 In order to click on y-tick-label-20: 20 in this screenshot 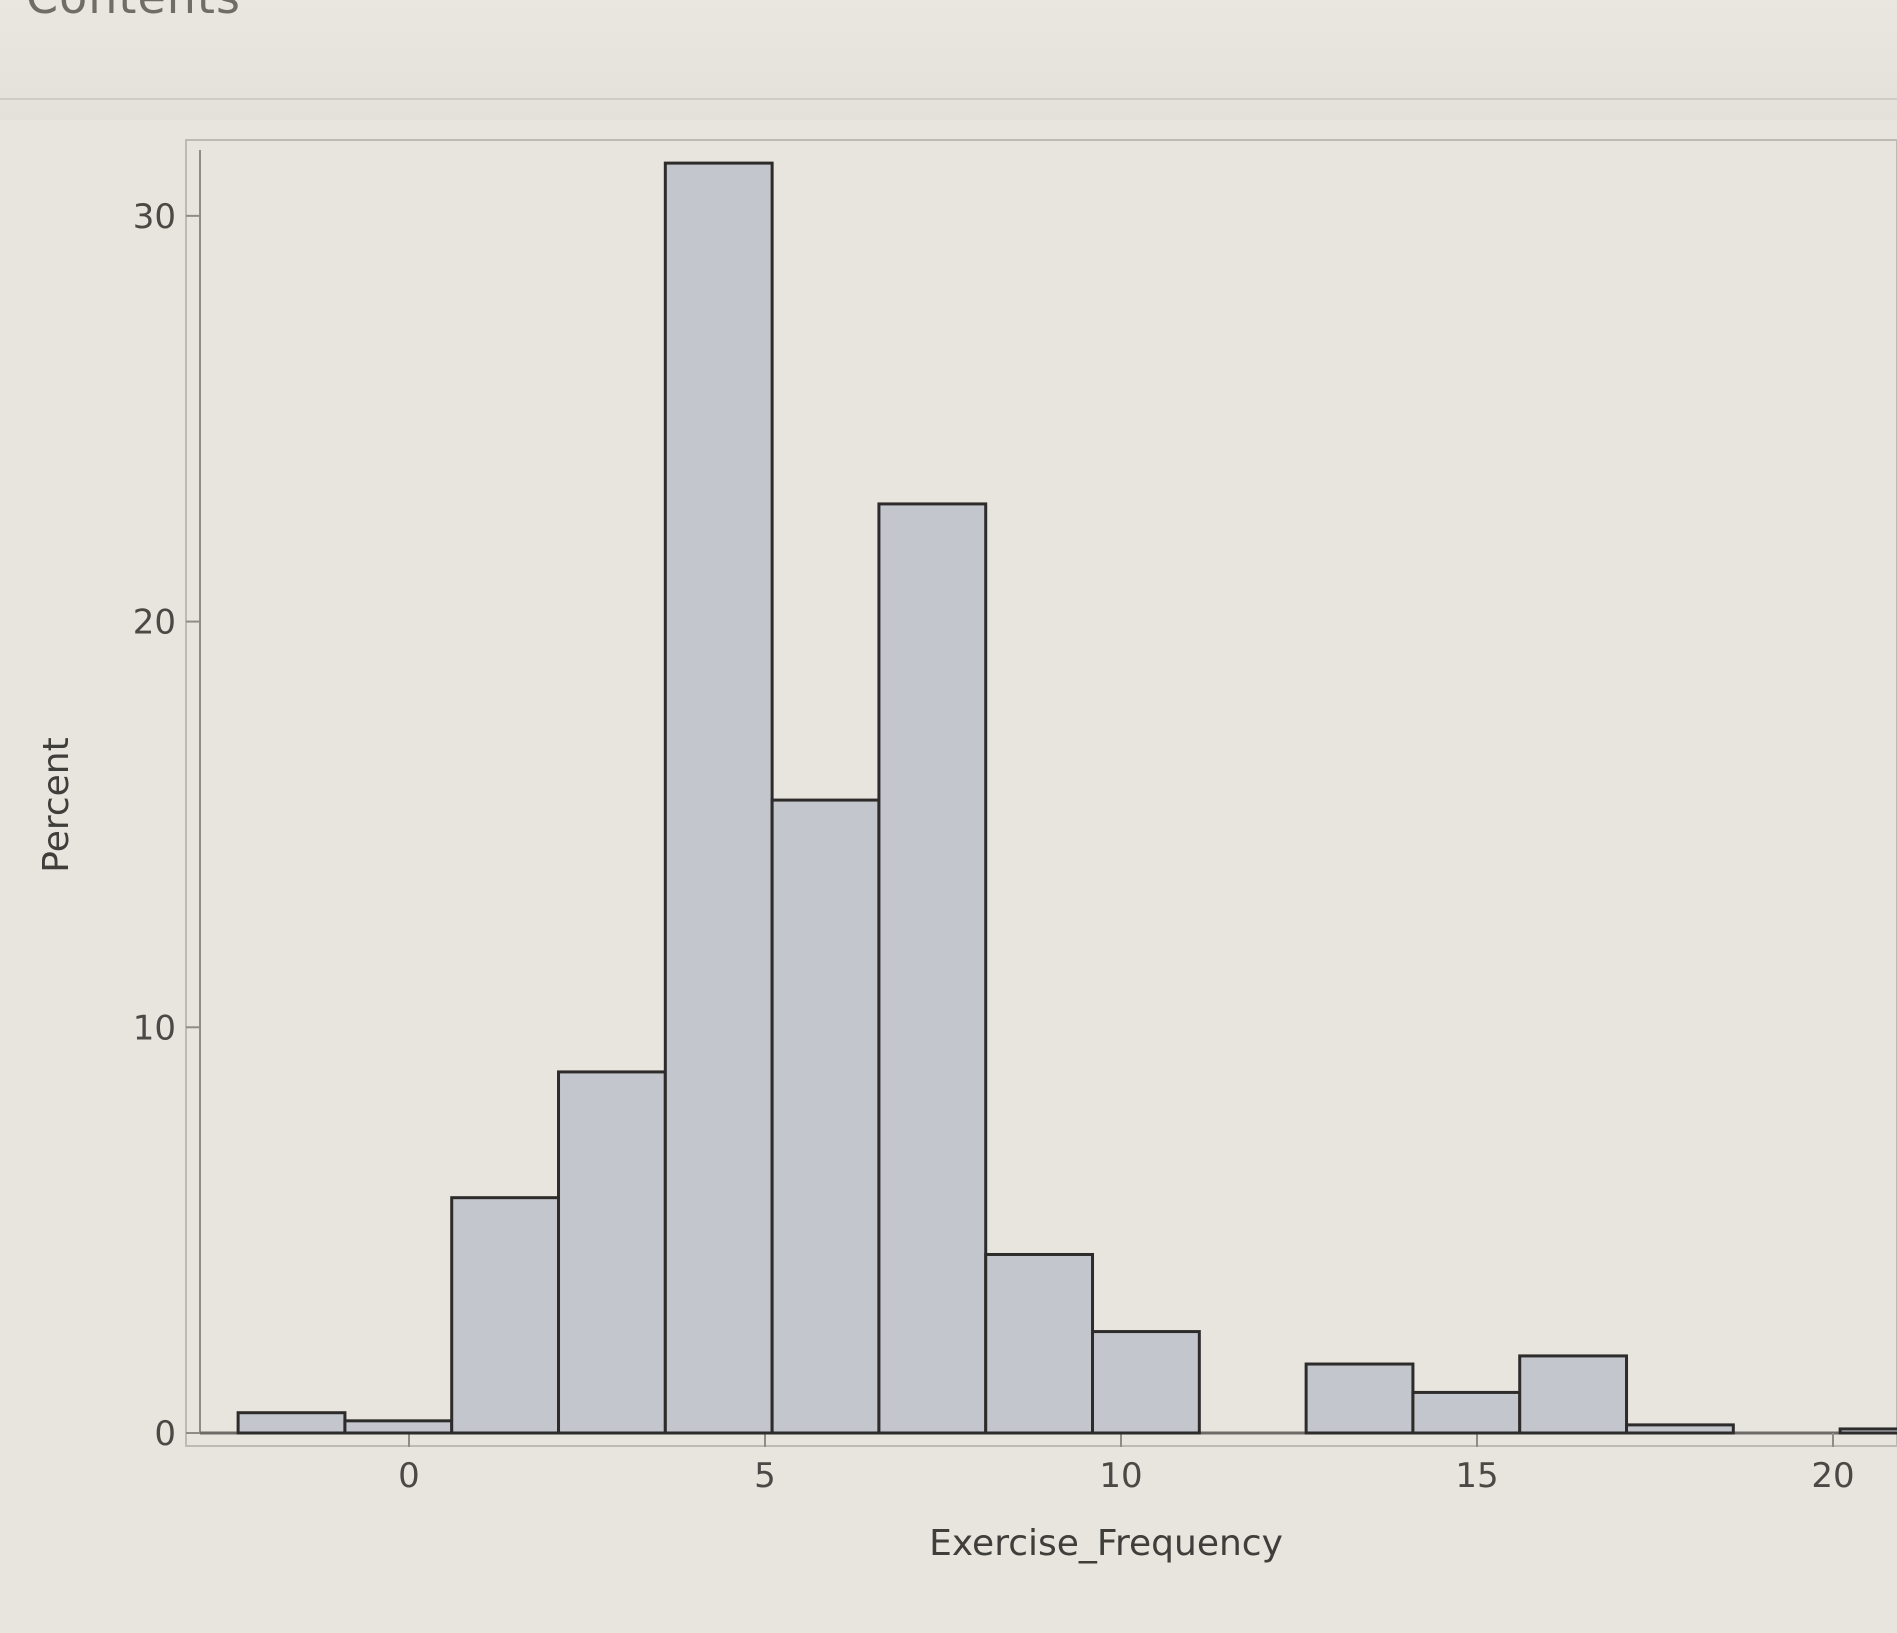, I will do `click(154, 623)`.